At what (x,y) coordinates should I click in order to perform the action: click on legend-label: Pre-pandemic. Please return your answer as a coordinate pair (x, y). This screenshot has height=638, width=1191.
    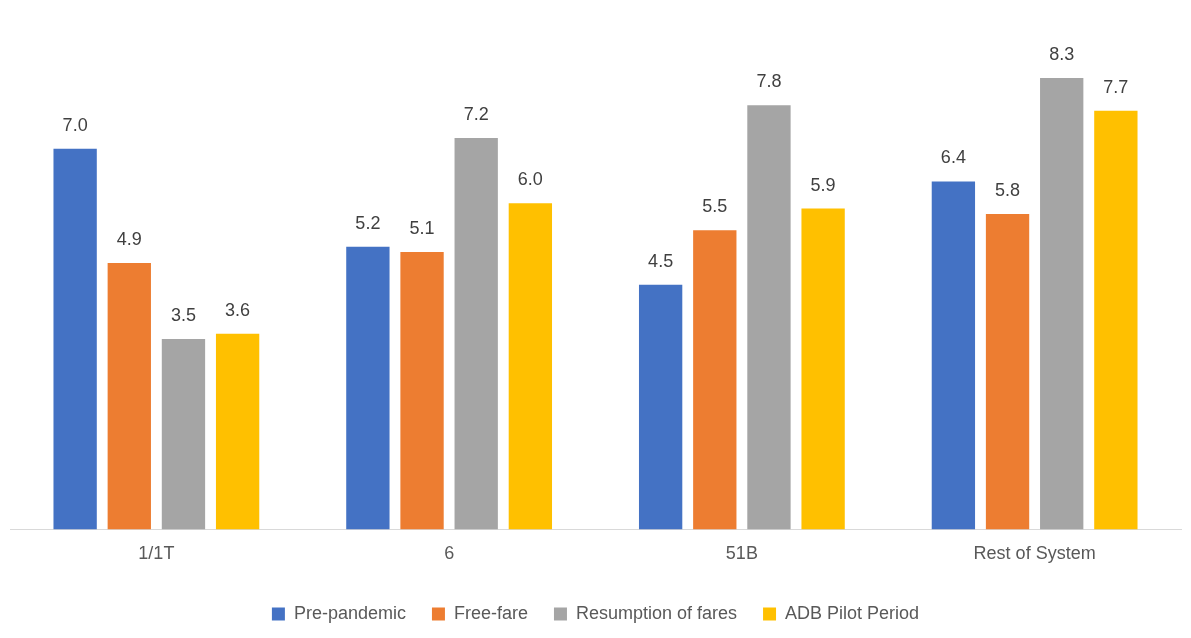
    Looking at the image, I should click on (349, 612).